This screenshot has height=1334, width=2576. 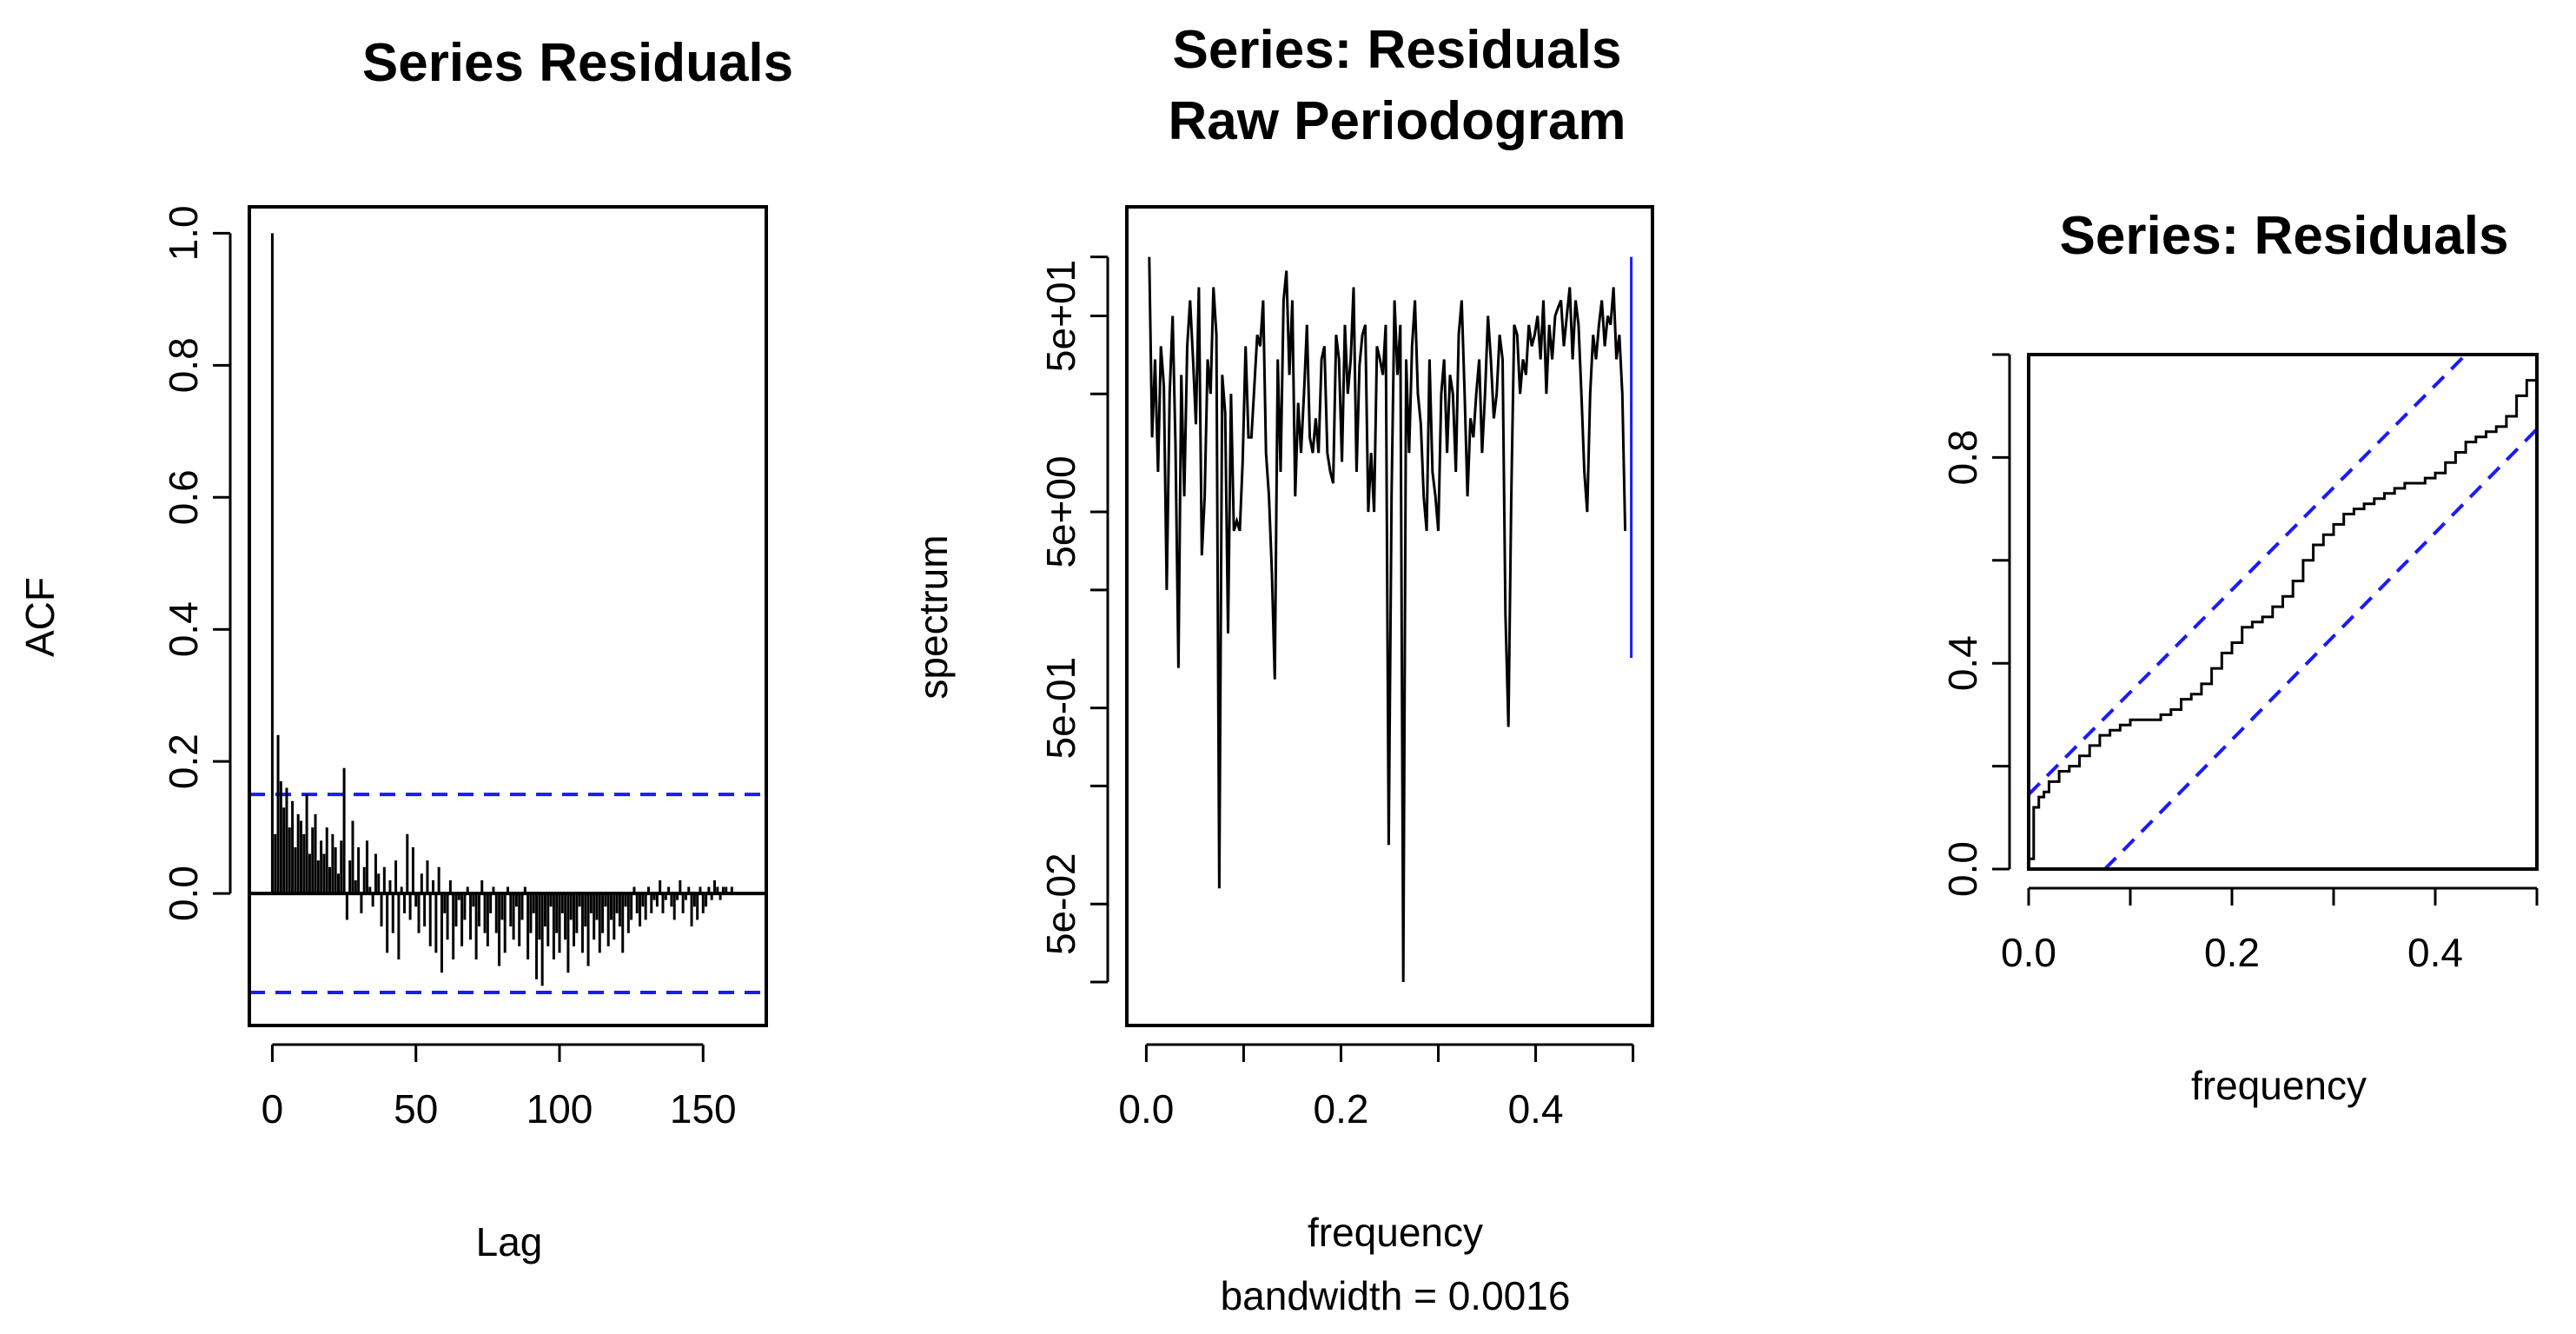 What do you see at coordinates (1395, 1232) in the screenshot?
I see `periodogram-xlabel: frequency` at bounding box center [1395, 1232].